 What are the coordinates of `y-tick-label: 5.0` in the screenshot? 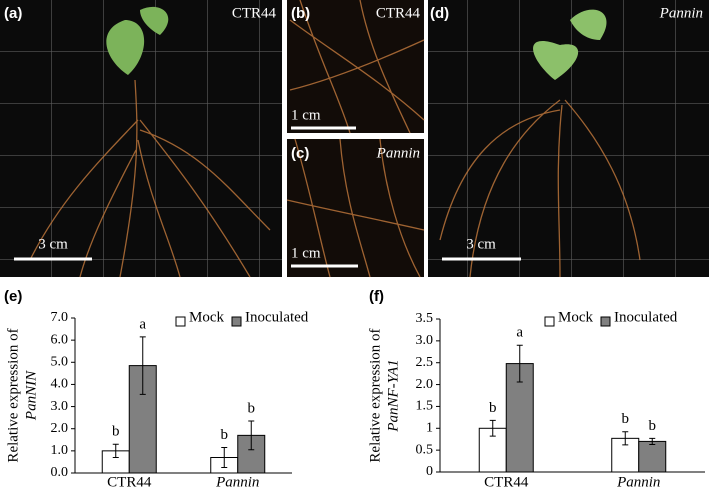 It's located at (60, 362).